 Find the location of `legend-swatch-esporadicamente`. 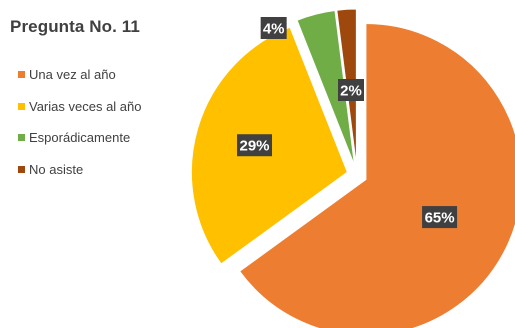

legend-swatch-esporadicamente is located at coordinates (21, 137).